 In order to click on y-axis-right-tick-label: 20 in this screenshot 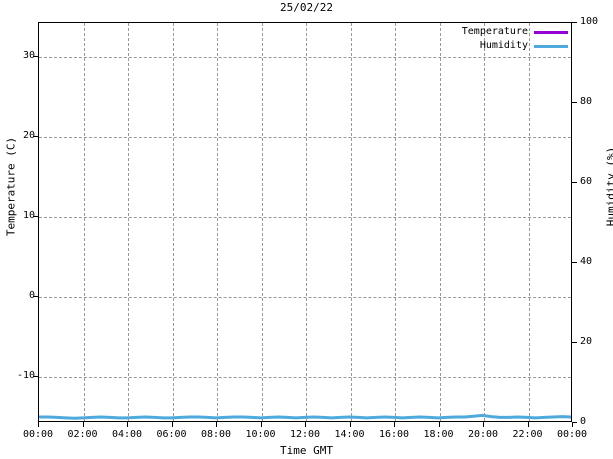, I will do `click(586, 341)`.